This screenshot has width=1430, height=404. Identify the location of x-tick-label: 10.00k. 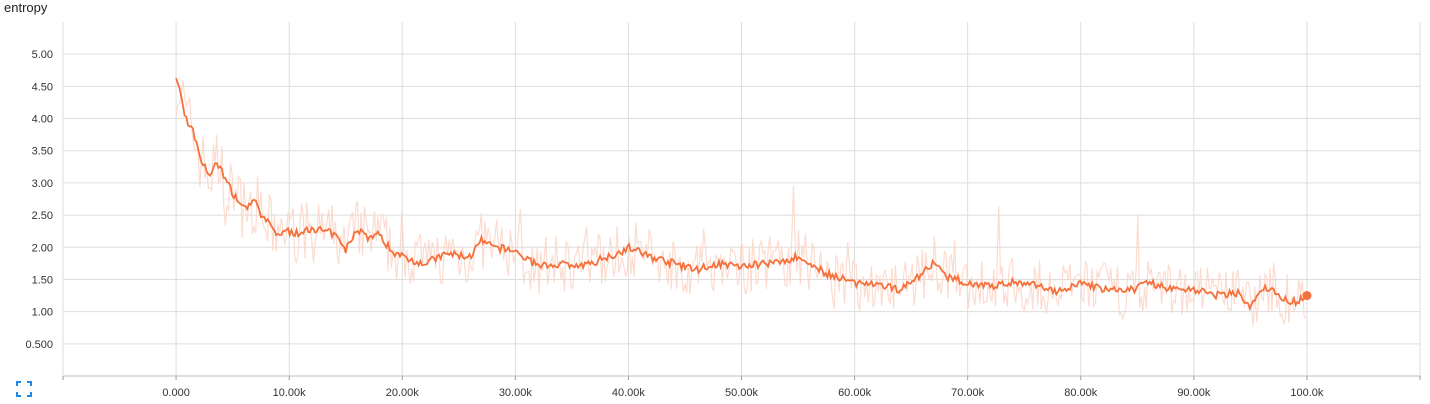
(290, 393).